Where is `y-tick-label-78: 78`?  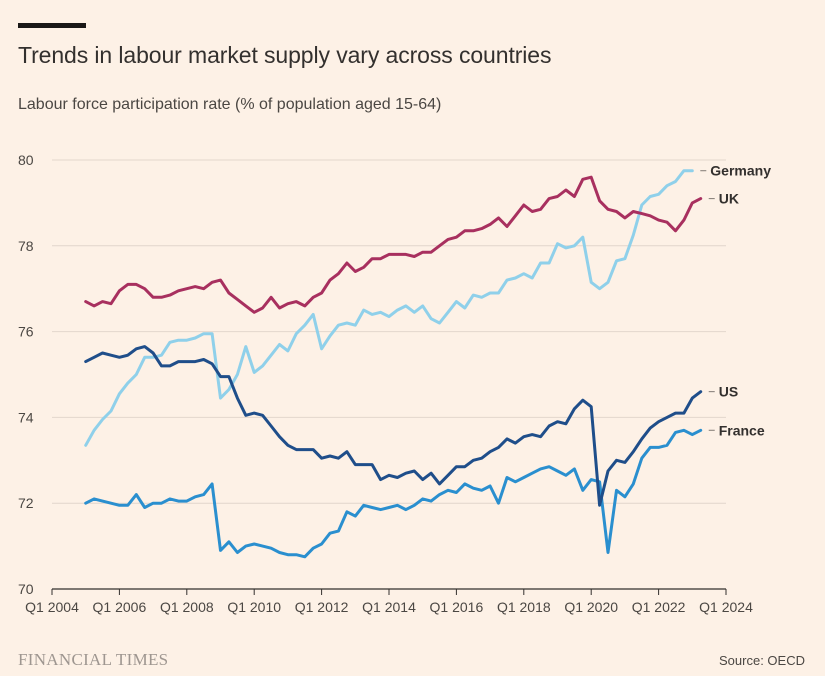 y-tick-label-78: 78 is located at coordinates (26, 246).